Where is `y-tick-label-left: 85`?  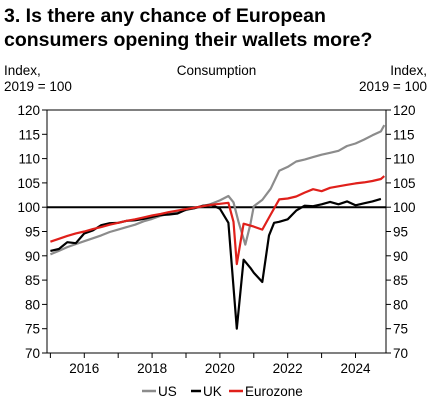 y-tick-label-left: 85 is located at coordinates (32, 280).